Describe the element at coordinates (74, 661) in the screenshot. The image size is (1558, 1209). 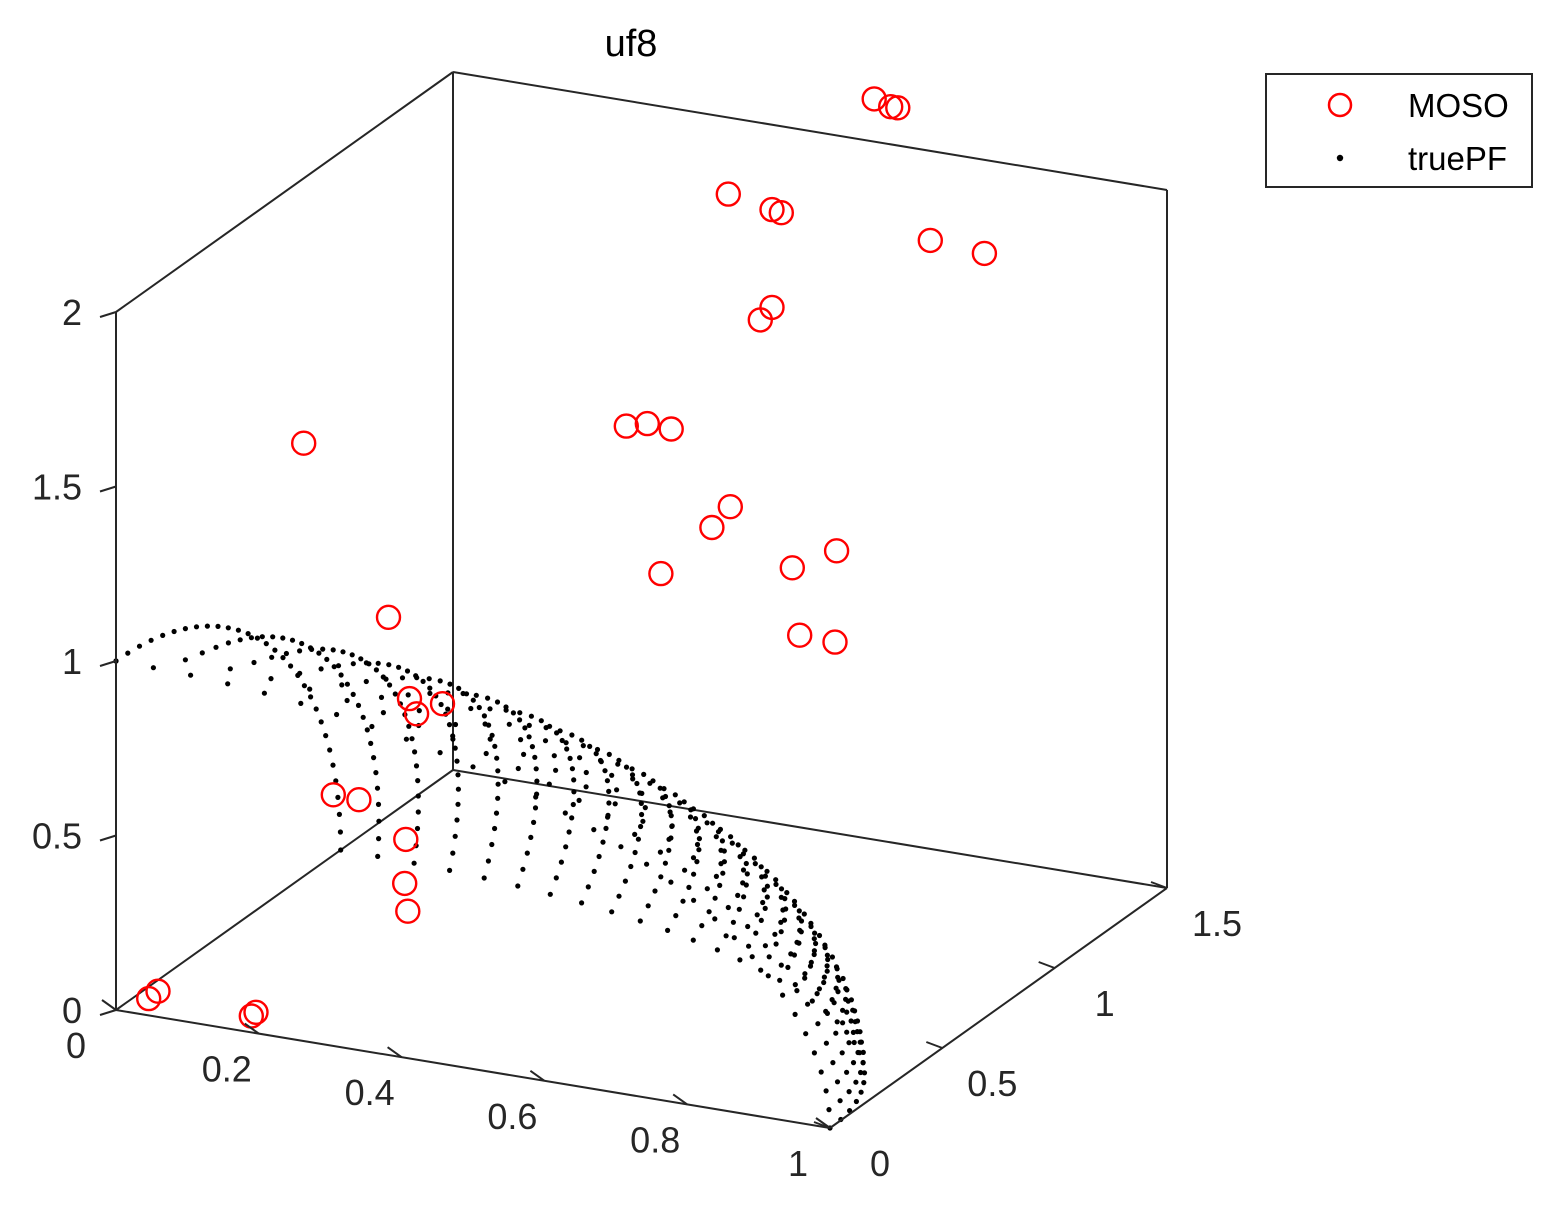
I see `z-axis: 0 0.5 1 1.5 2` at that location.